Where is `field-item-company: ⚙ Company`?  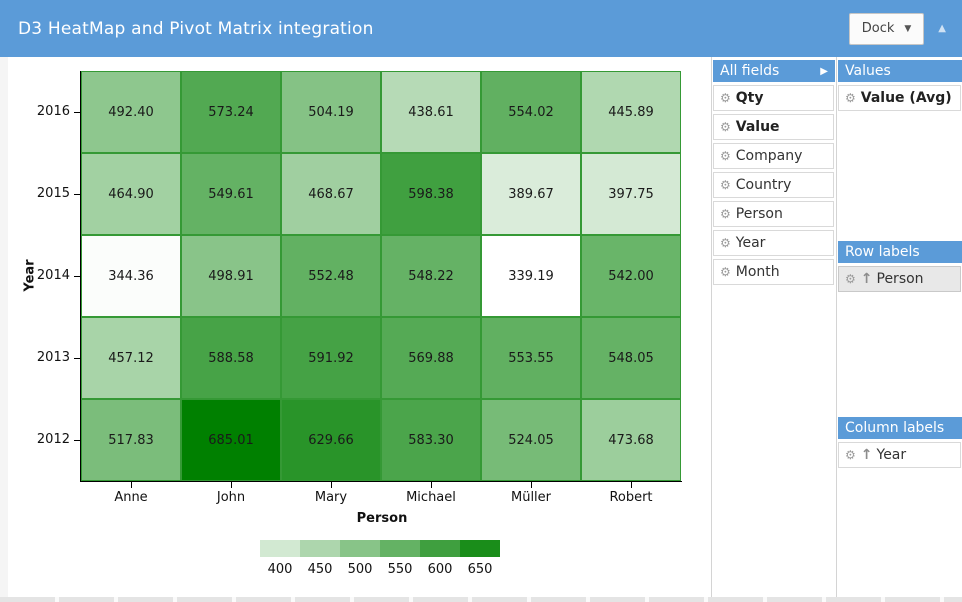 field-item-company: ⚙ Company is located at coordinates (773, 156).